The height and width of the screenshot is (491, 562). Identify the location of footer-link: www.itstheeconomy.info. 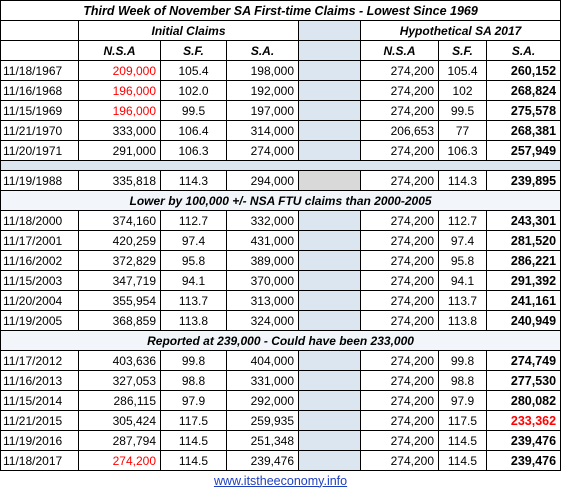
(280, 480).